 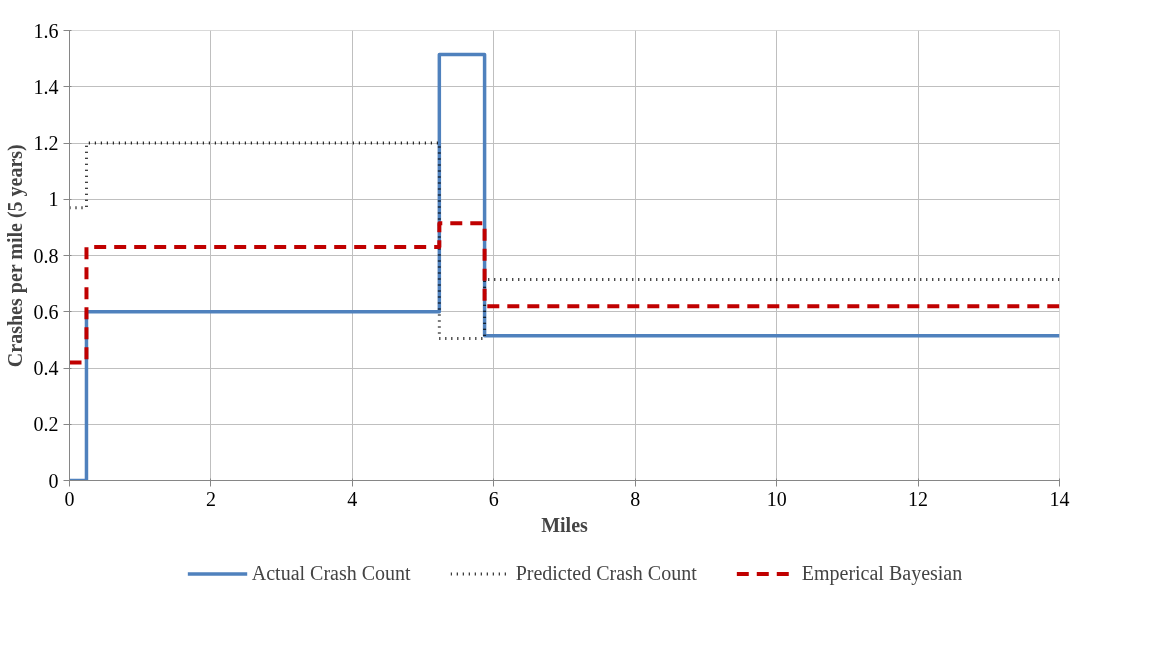 What do you see at coordinates (918, 498) in the screenshot?
I see `x-tick-label: 12` at bounding box center [918, 498].